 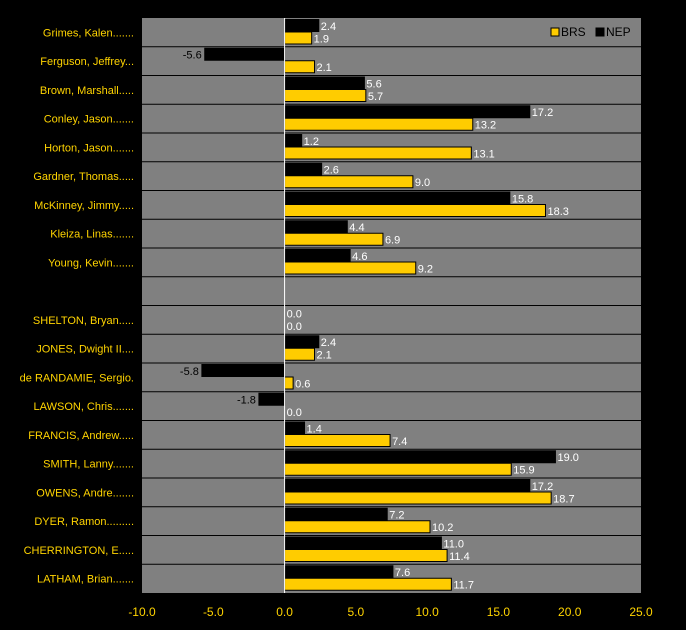 What do you see at coordinates (375, 97) in the screenshot?
I see `value-label-brs: 5.7` at bounding box center [375, 97].